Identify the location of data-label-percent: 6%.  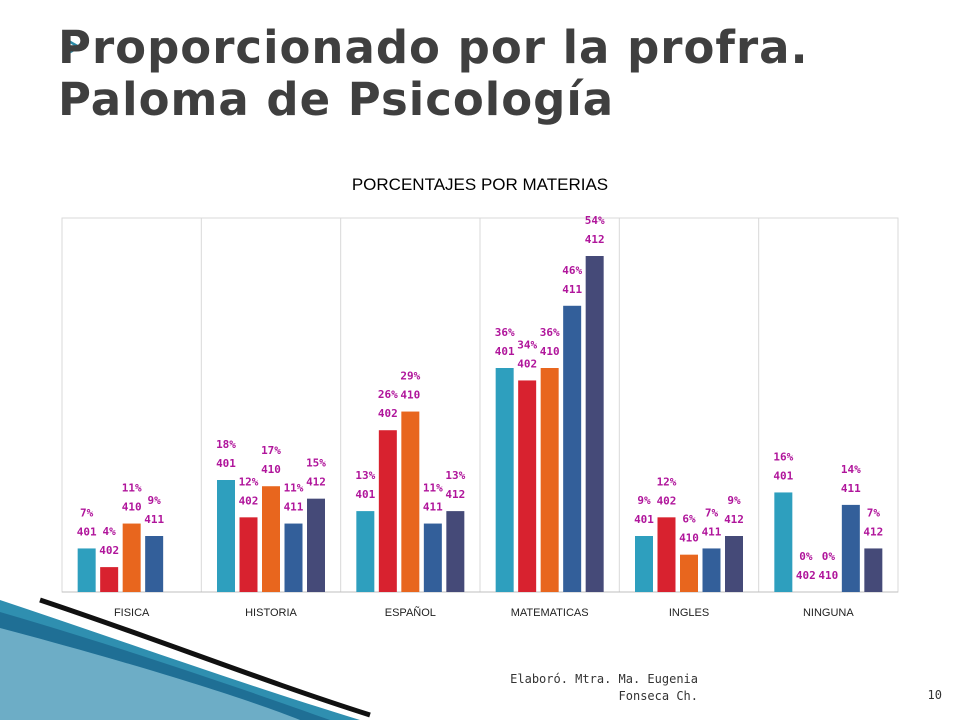
(689, 519).